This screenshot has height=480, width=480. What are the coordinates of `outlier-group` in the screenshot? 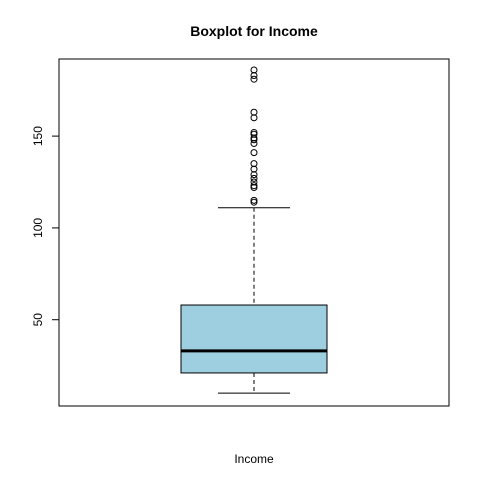 It's located at (254, 136).